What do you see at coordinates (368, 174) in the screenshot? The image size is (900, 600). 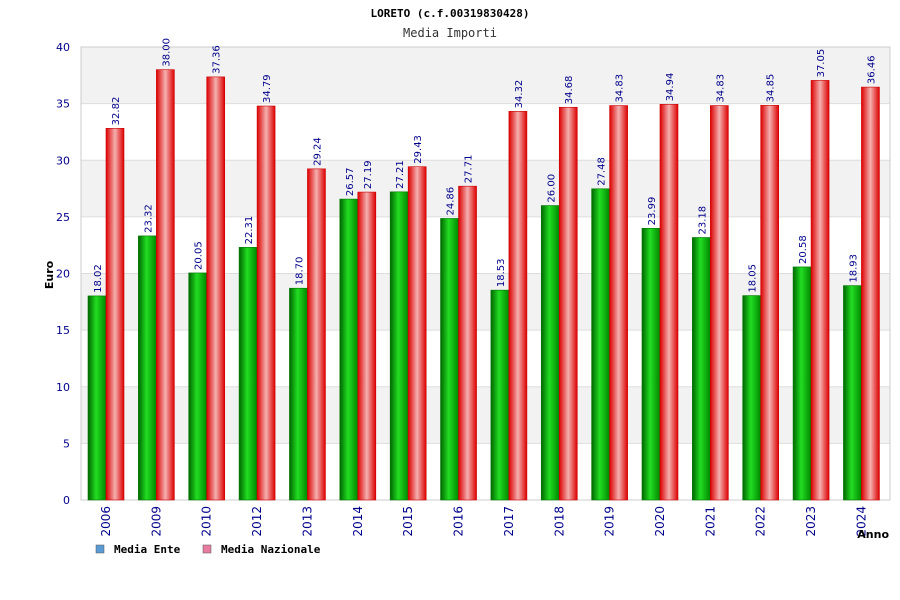 I see `data-label: 27.19` at bounding box center [368, 174].